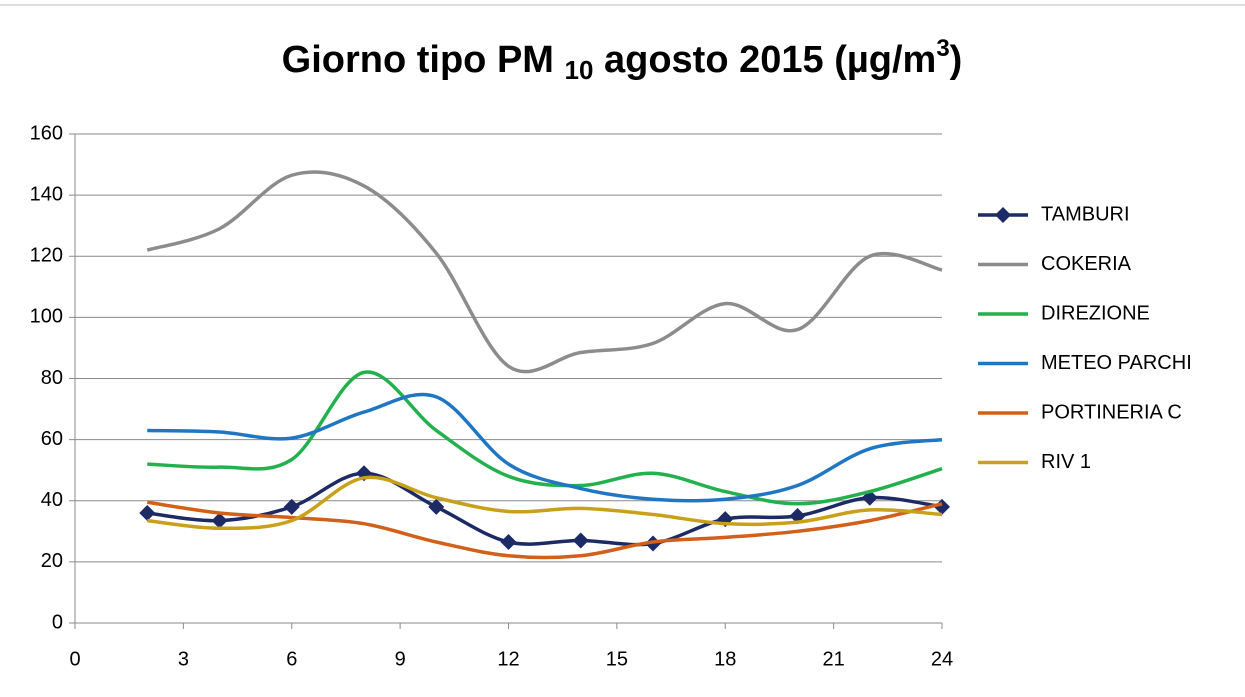 This screenshot has height=697, width=1245. Describe the element at coordinates (52, 500) in the screenshot. I see `y-tick-label: 40` at that location.